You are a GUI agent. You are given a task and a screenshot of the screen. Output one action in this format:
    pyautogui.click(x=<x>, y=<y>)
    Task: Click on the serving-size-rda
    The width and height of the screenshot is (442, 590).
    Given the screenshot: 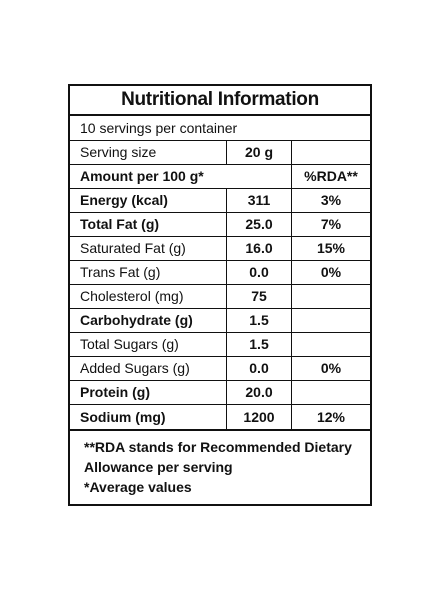 What is the action you would take?
    pyautogui.click(x=331, y=152)
    